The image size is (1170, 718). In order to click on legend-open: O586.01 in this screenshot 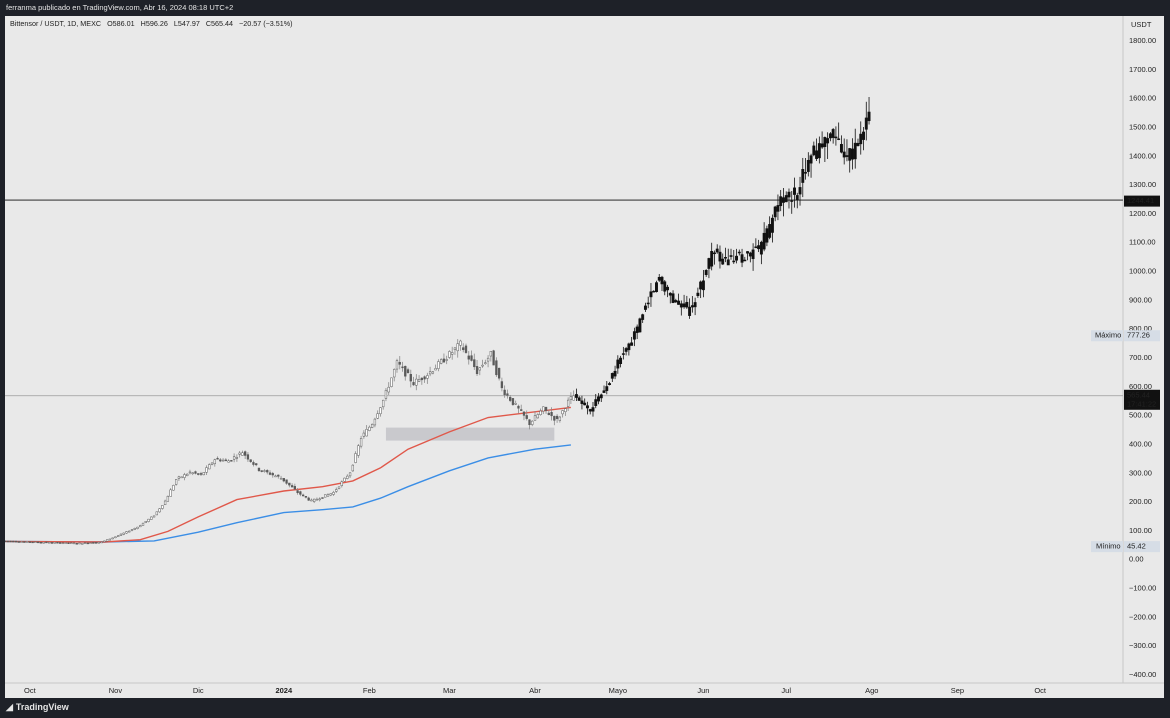, I will do `click(121, 23)`.